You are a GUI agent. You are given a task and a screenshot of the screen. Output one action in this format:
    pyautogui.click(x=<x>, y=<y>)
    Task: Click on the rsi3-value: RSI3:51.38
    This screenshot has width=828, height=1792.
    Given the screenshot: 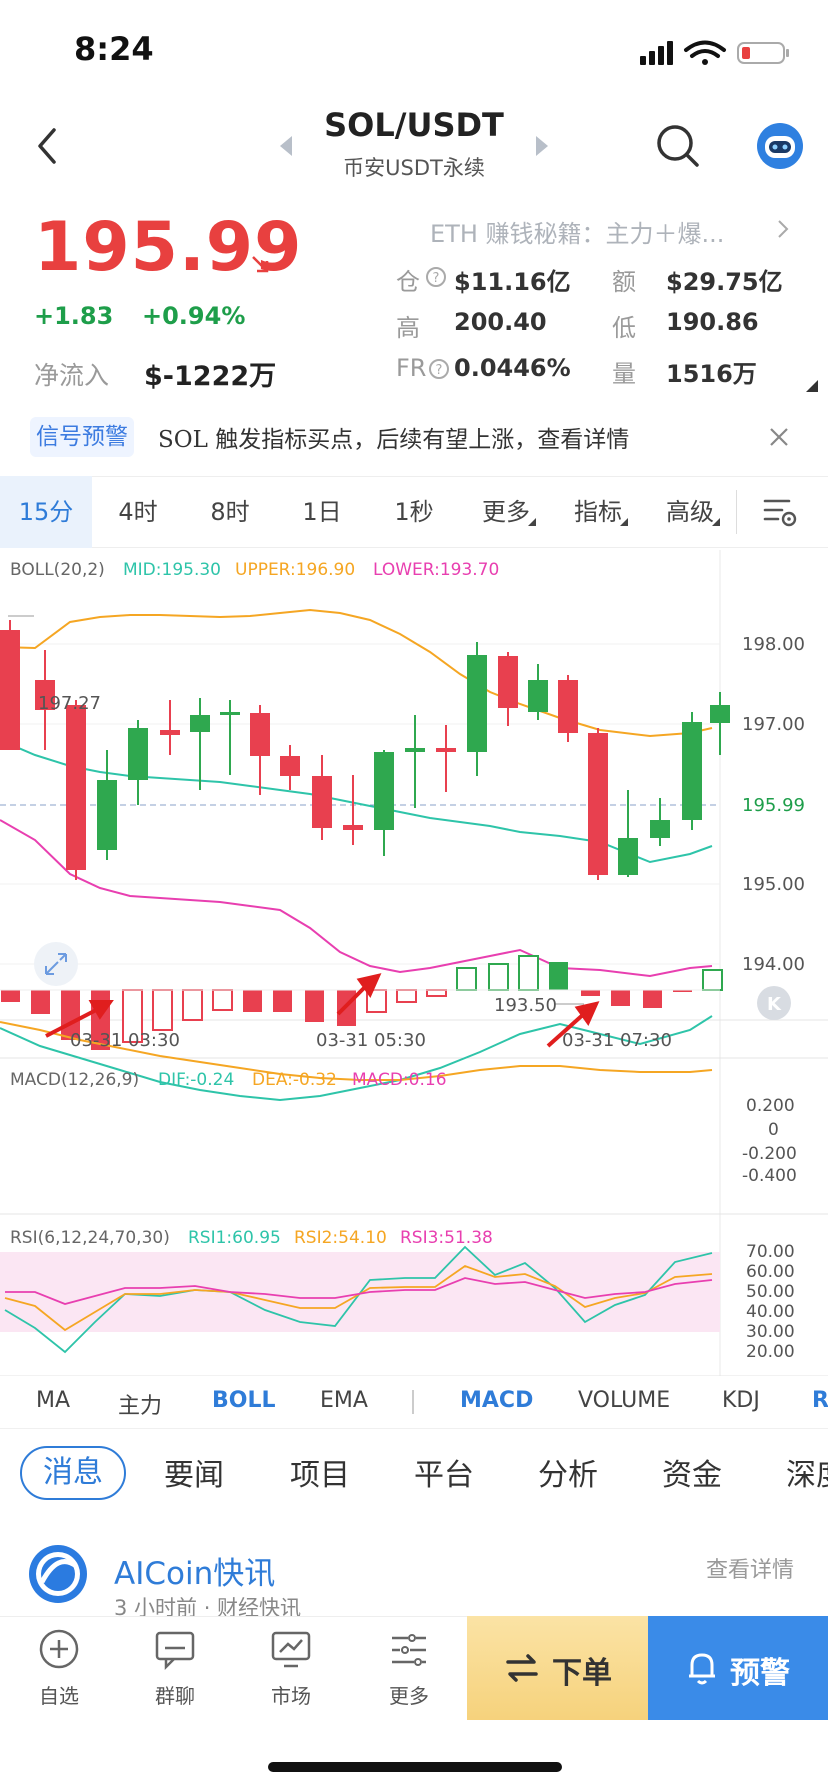 What is the action you would take?
    pyautogui.click(x=446, y=1238)
    